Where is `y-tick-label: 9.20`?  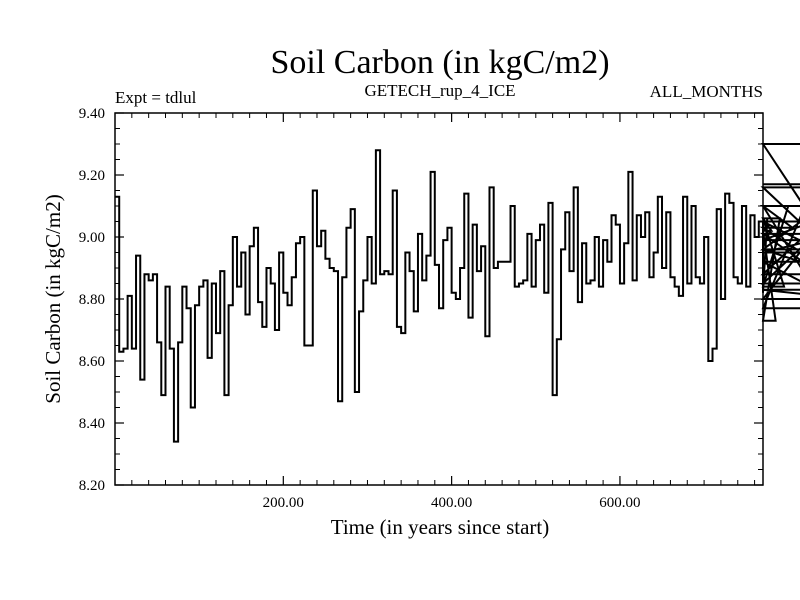
y-tick-label: 9.20 is located at coordinates (92, 176).